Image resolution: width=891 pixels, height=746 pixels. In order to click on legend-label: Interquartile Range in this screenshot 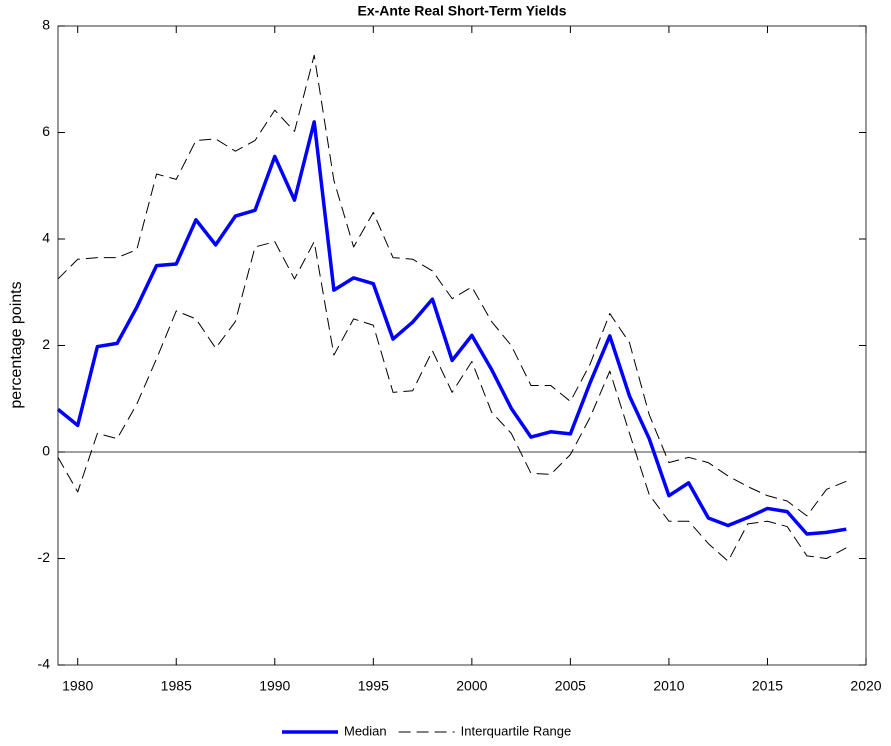, I will do `click(516, 730)`.